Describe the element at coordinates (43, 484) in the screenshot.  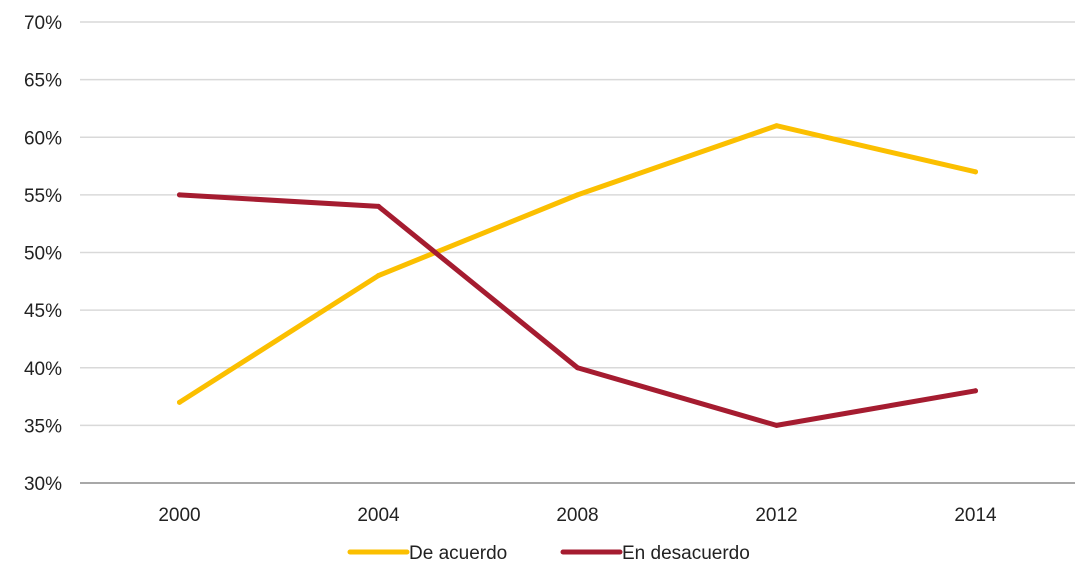
I see `y-tick-label: 30%` at that location.